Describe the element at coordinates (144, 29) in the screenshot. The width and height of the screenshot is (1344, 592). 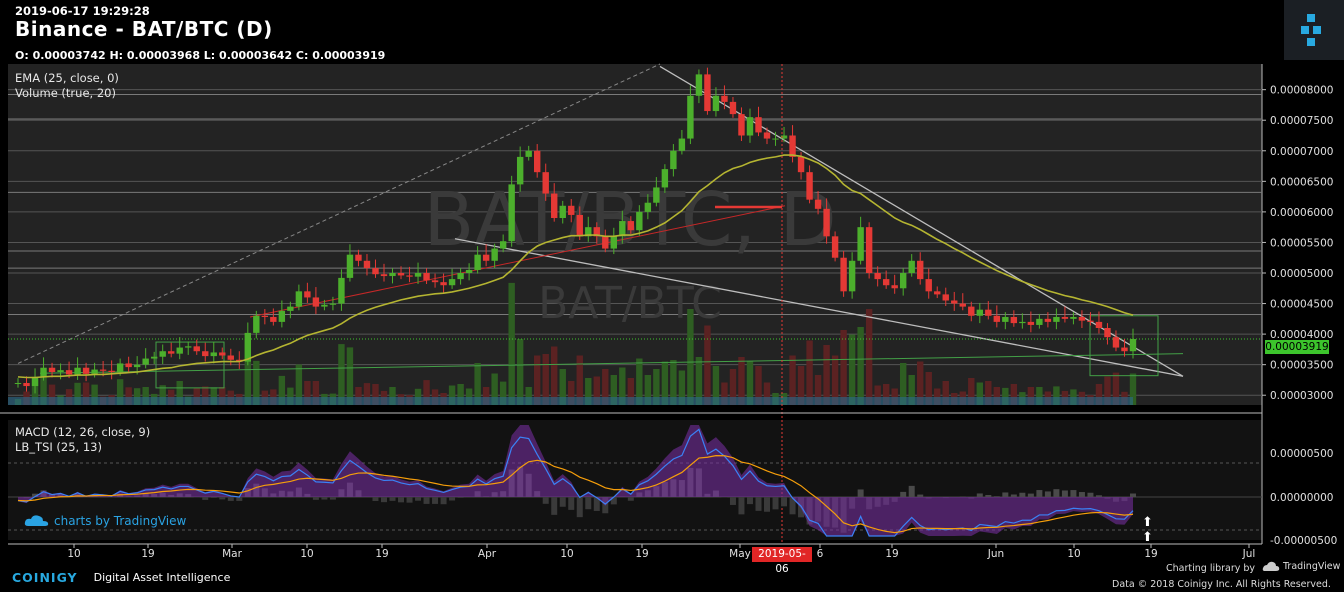
I see `chart-title: Binance - BAT/BTC (D)` at that location.